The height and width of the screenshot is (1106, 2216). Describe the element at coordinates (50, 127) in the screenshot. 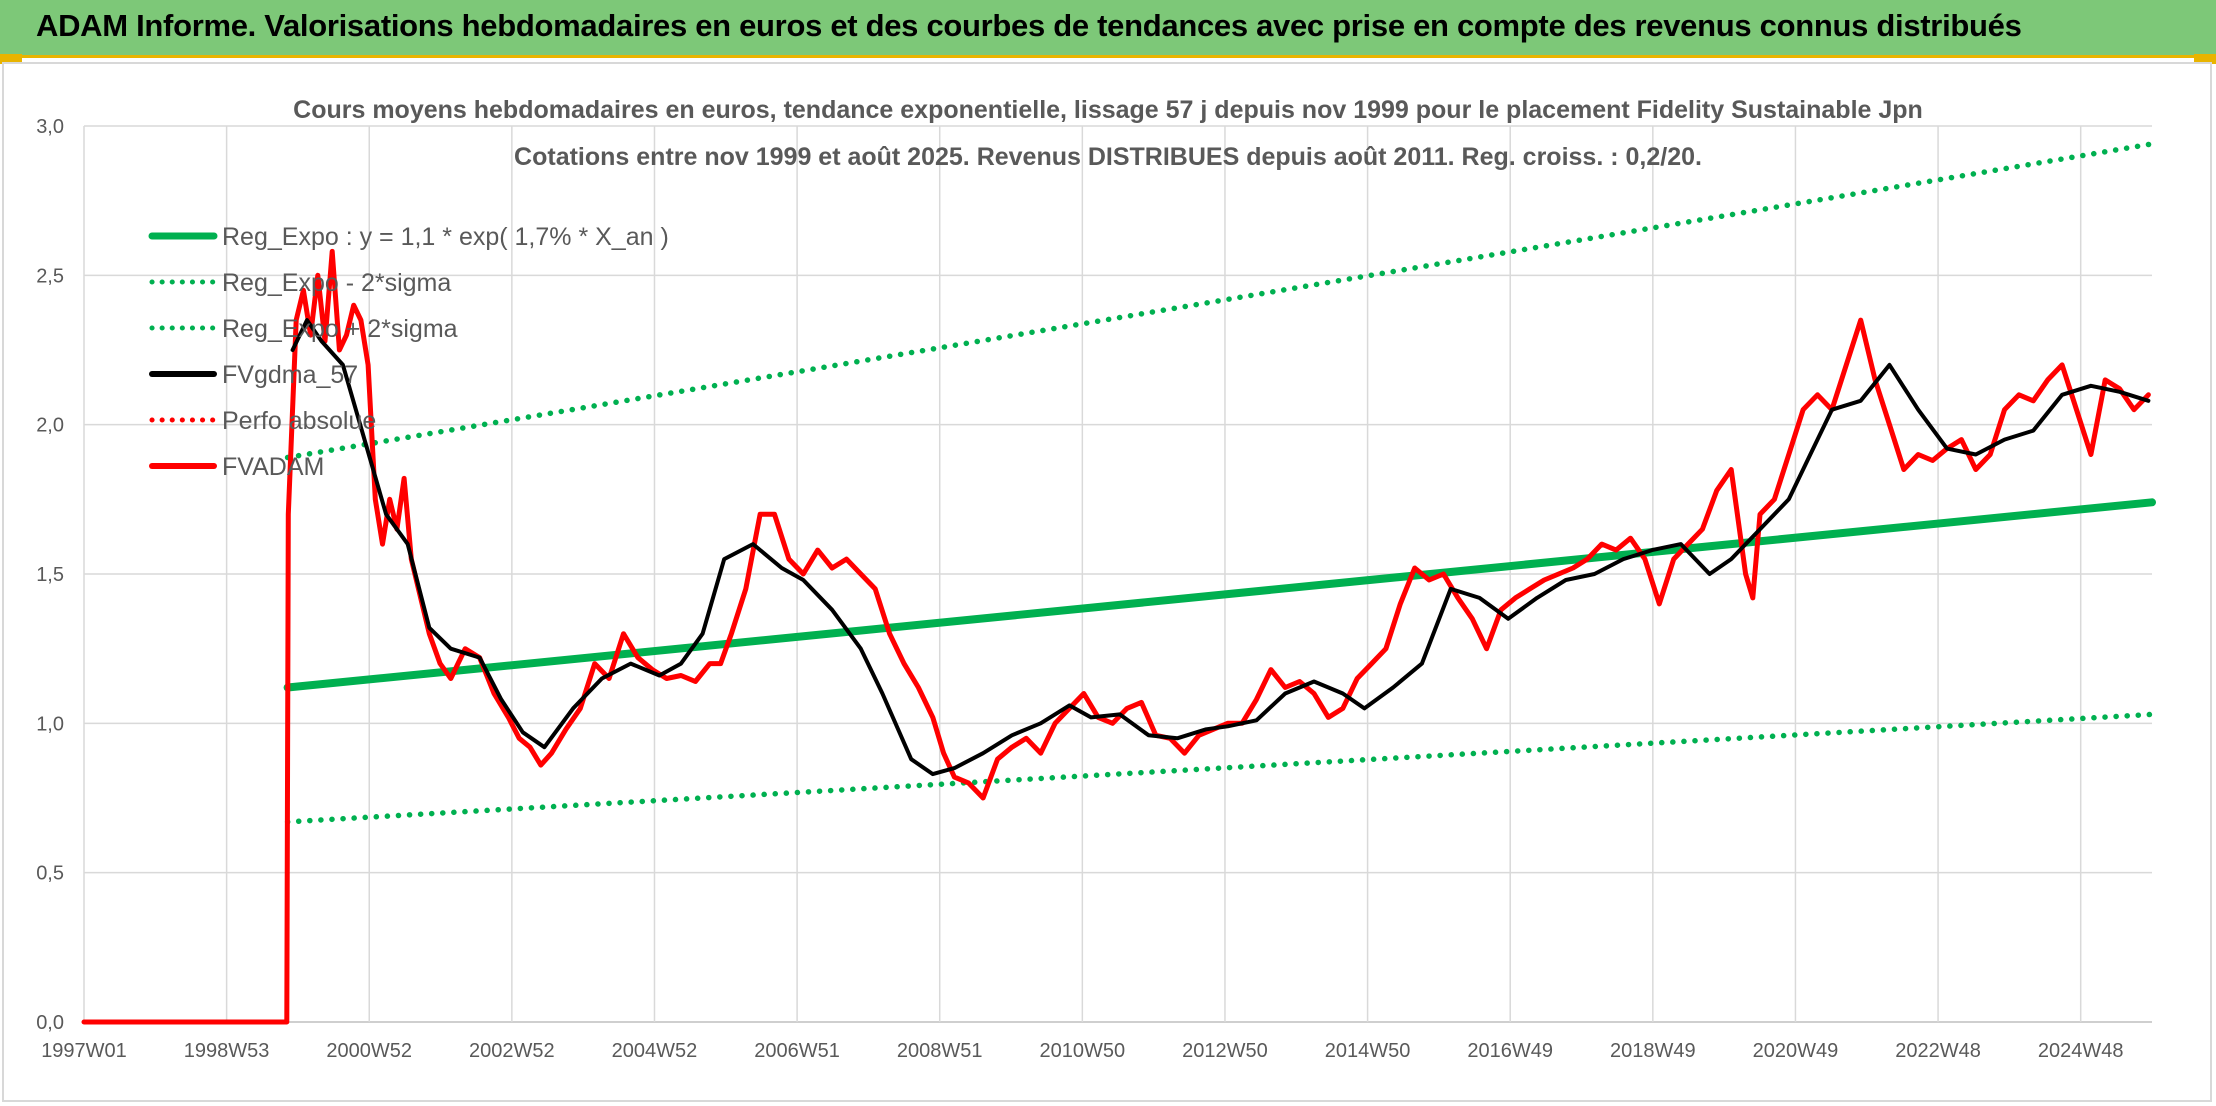

I see `y-tick-label: 3,0` at that location.